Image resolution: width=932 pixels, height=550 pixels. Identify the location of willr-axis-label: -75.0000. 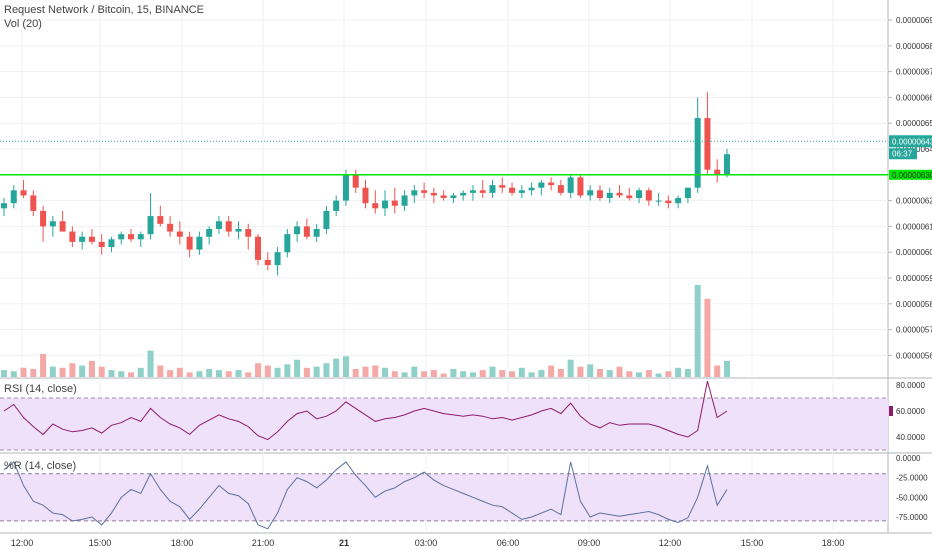
(912, 517).